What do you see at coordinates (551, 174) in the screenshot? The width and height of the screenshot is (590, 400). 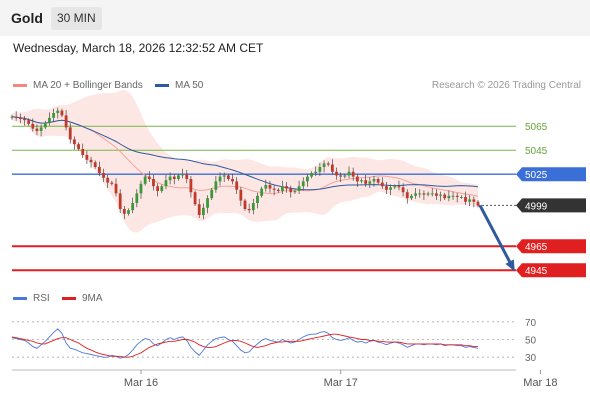 I see `pivot-tag` at bounding box center [551, 174].